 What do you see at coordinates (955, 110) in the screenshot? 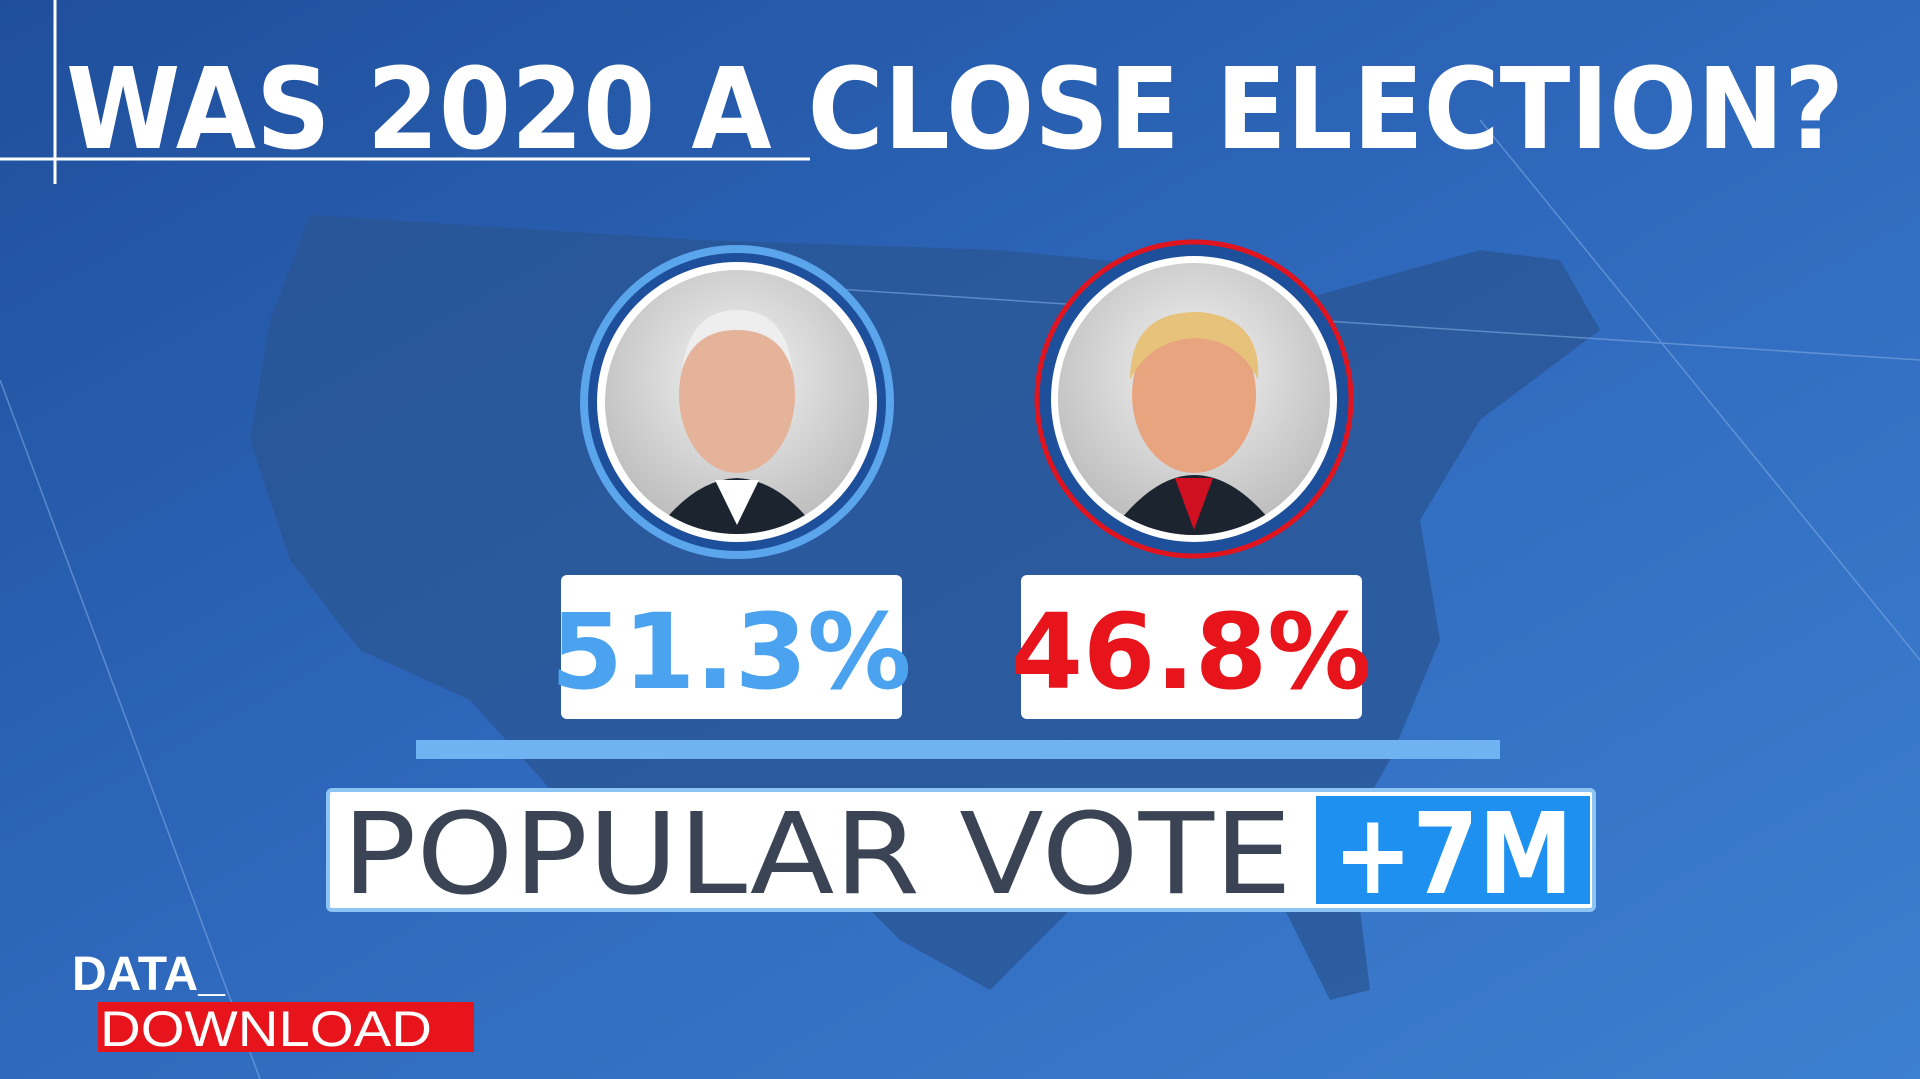
I see `title: WAS 2020 A CLOSE ELECTION?` at bounding box center [955, 110].